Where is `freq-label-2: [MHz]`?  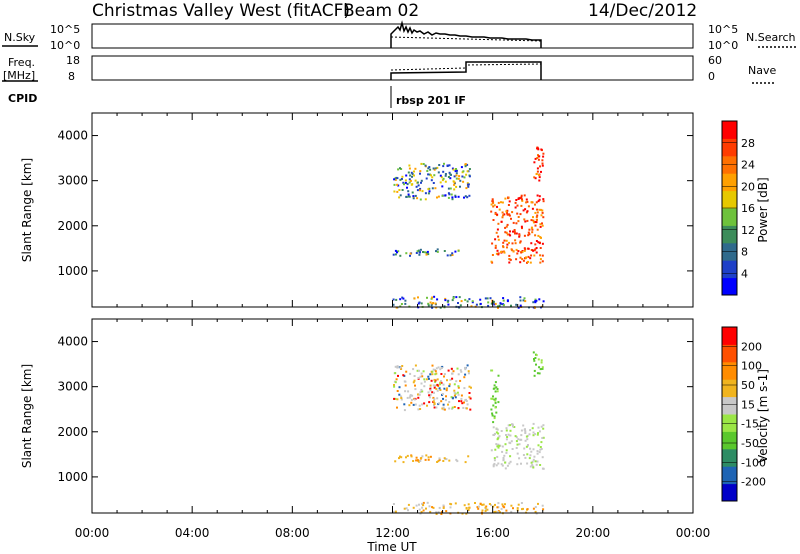
freq-label-2: [MHz] is located at coordinates (19, 75).